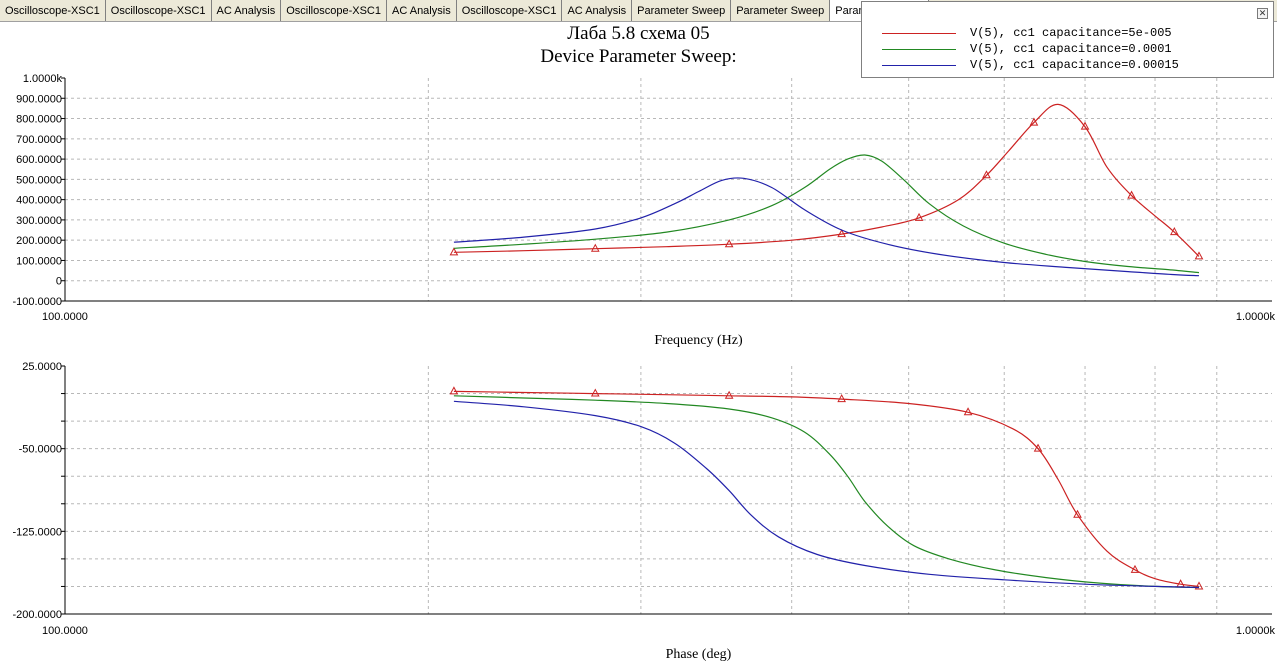  I want to click on legend-label: V(5), cc1 capacitance=5e-005, so click(1071, 33).